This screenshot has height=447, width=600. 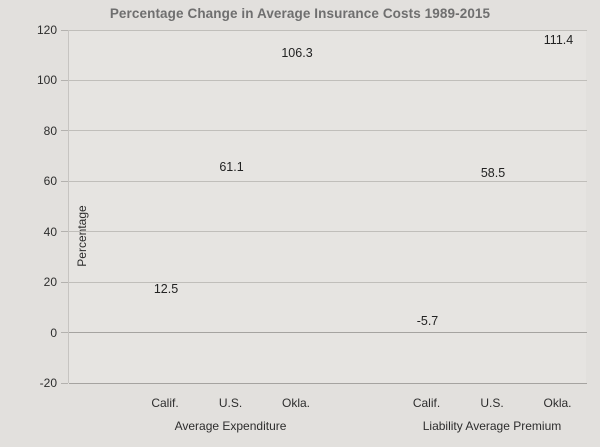 I want to click on y-tick-label: 40, so click(x=50, y=231).